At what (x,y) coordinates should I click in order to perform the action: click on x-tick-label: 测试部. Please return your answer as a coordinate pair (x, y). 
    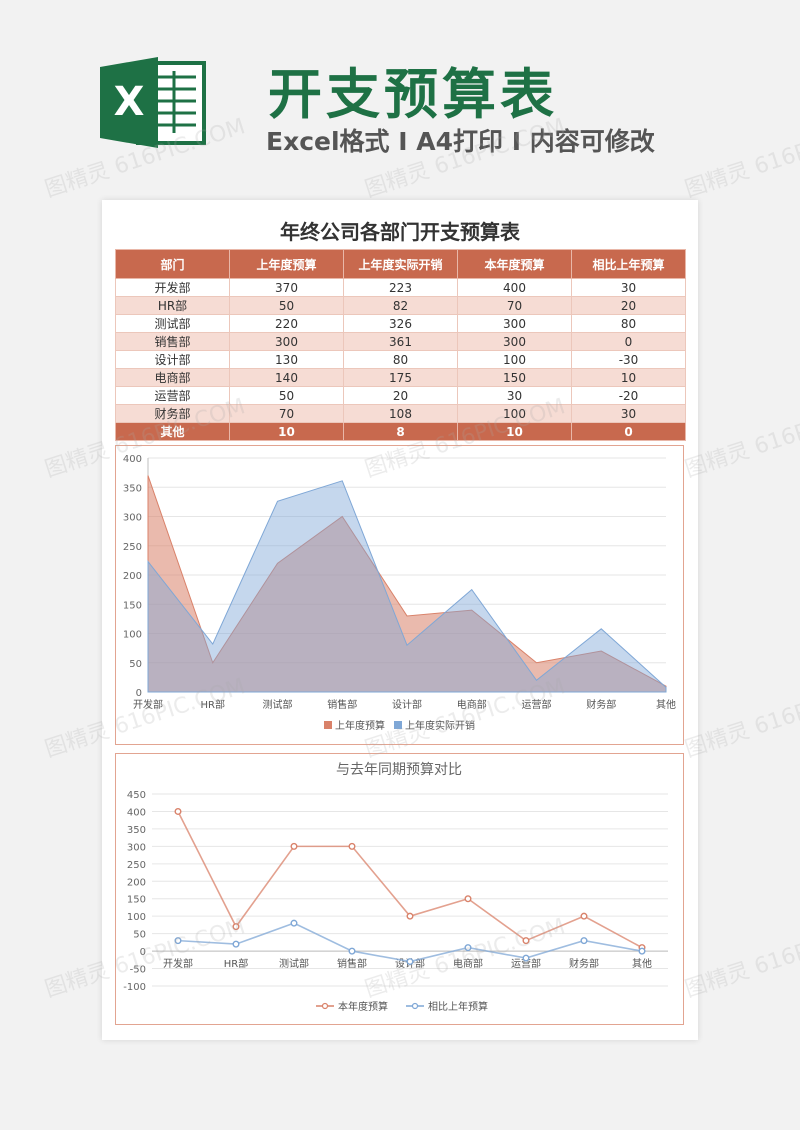
    Looking at the image, I should click on (278, 704).